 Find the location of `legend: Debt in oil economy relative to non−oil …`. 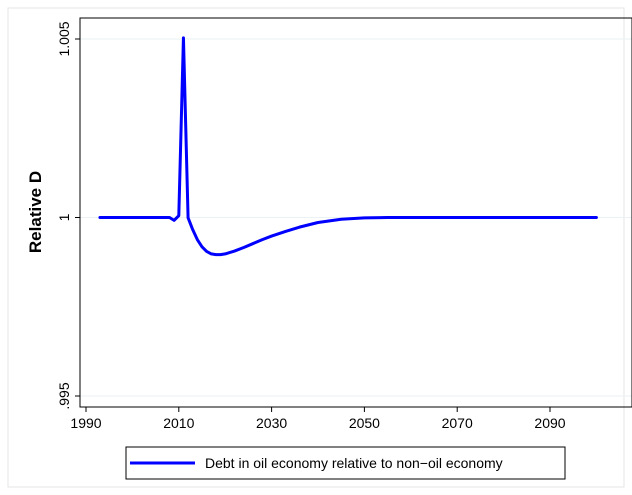

legend: Debt in oil economy relative to non−oil … is located at coordinates (345, 463).